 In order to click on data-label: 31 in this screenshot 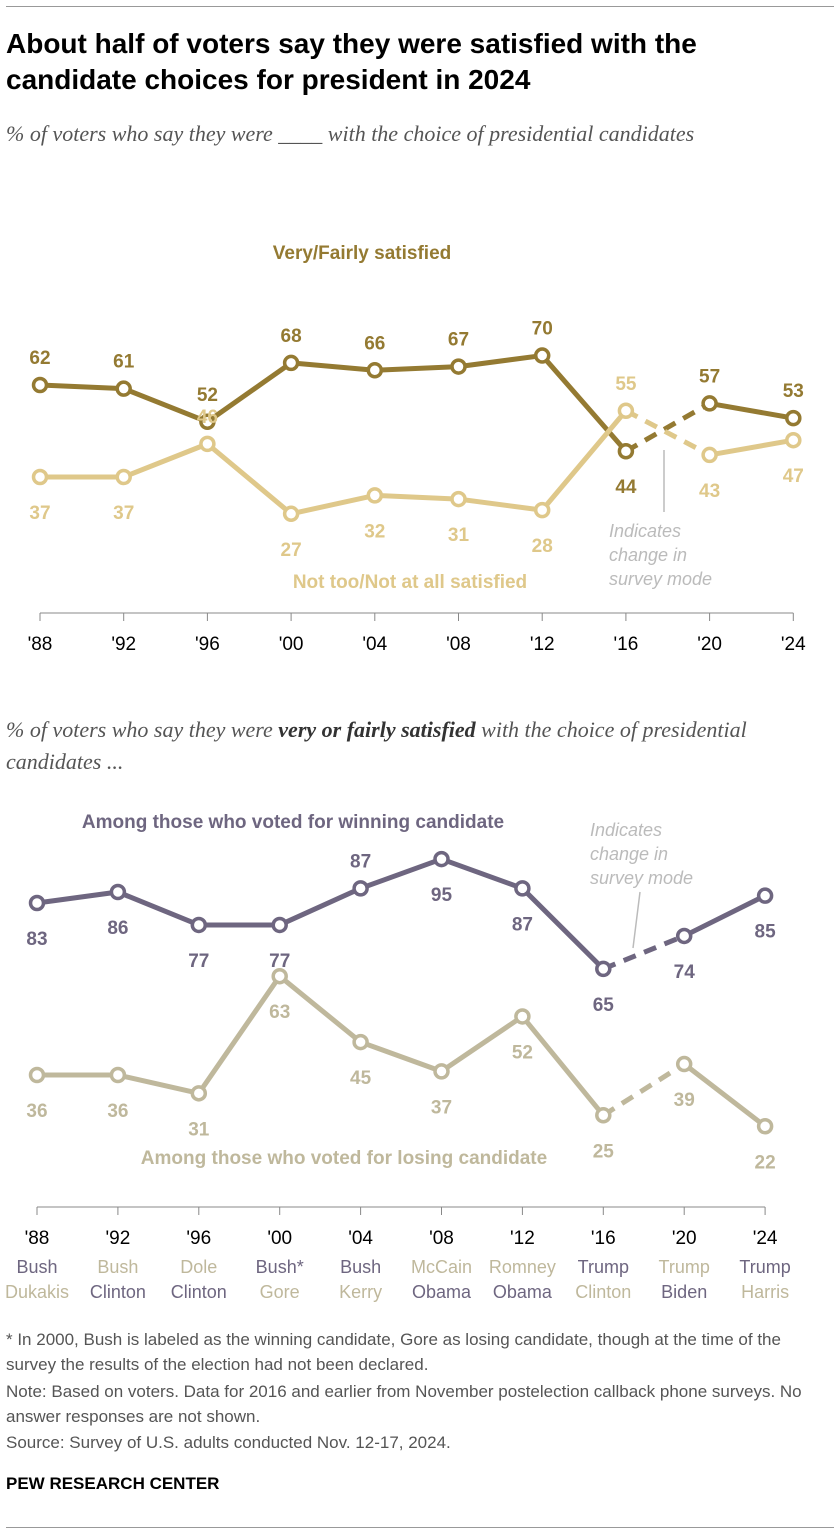, I will do `click(199, 1129)`.